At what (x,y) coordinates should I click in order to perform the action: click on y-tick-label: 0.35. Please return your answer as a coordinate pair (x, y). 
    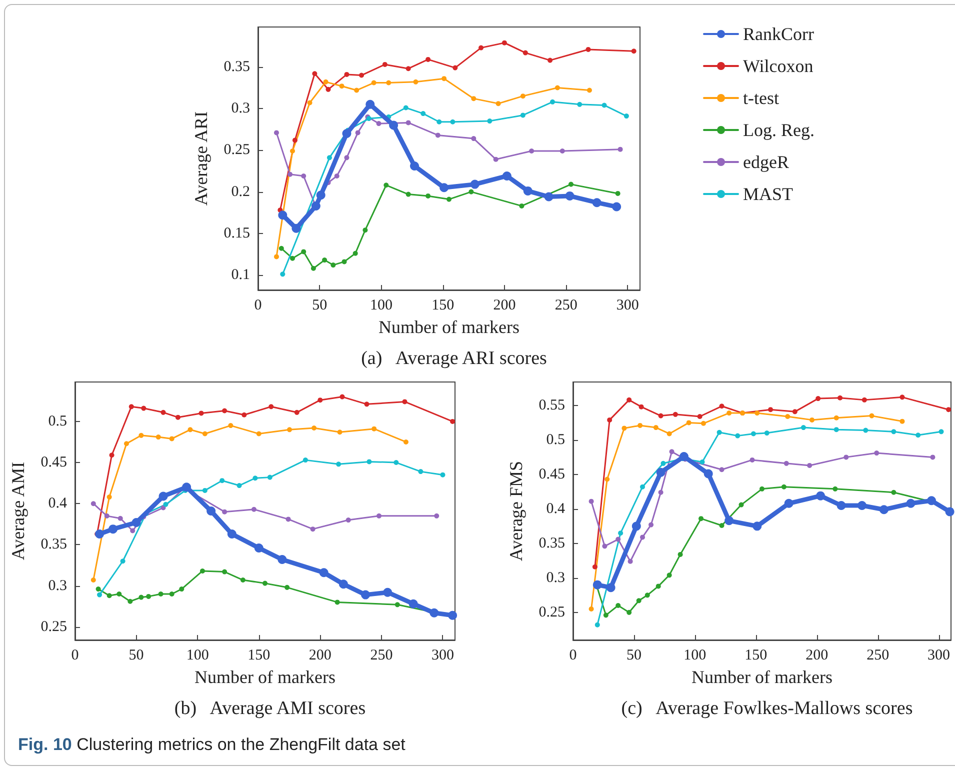
    Looking at the image, I should click on (551, 543).